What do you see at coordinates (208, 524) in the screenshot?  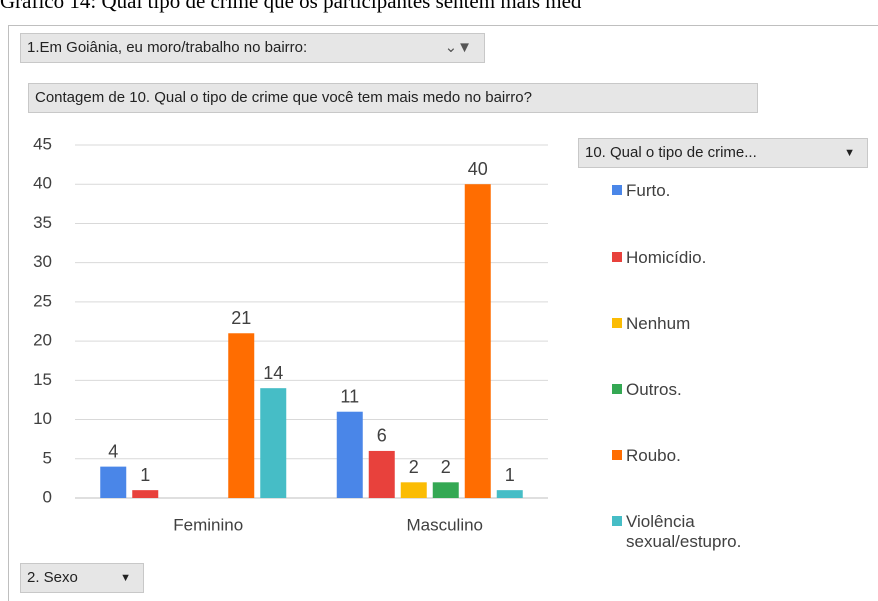 I see `x-tick-label: Feminino` at bounding box center [208, 524].